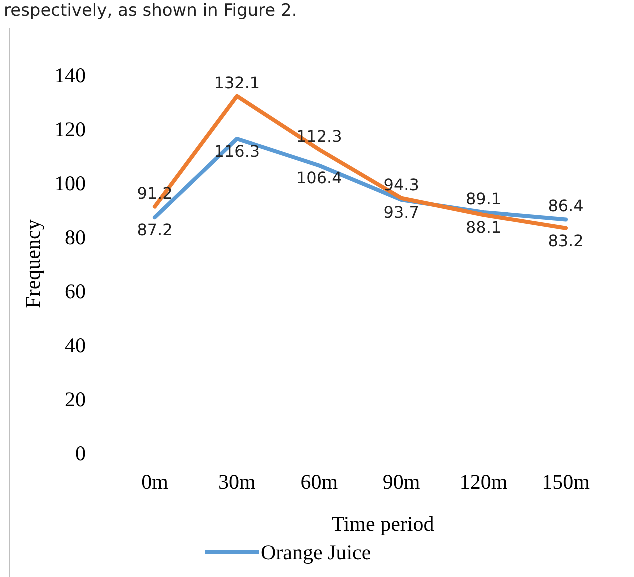  What do you see at coordinates (70, 183) in the screenshot?
I see `y-tick-label: 100` at bounding box center [70, 183].